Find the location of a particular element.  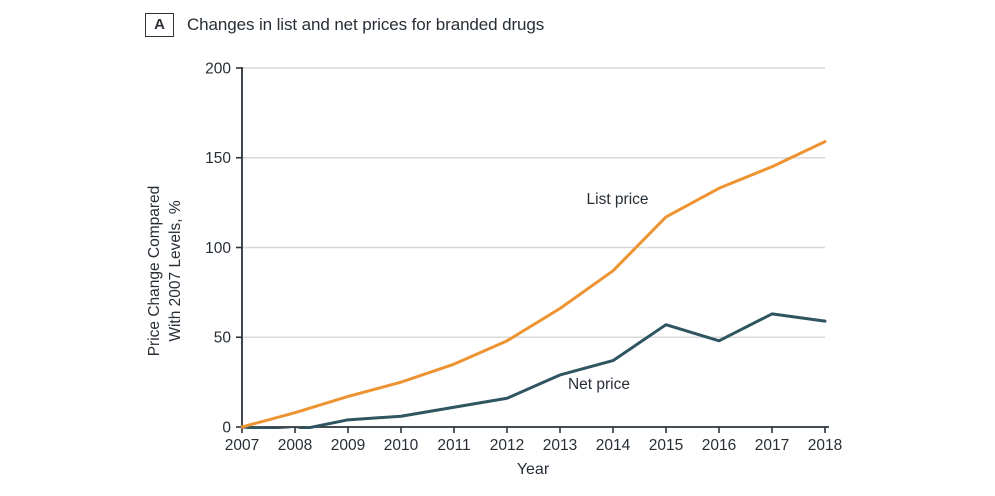

x-tick-label-2014: 2014 is located at coordinates (613, 445).